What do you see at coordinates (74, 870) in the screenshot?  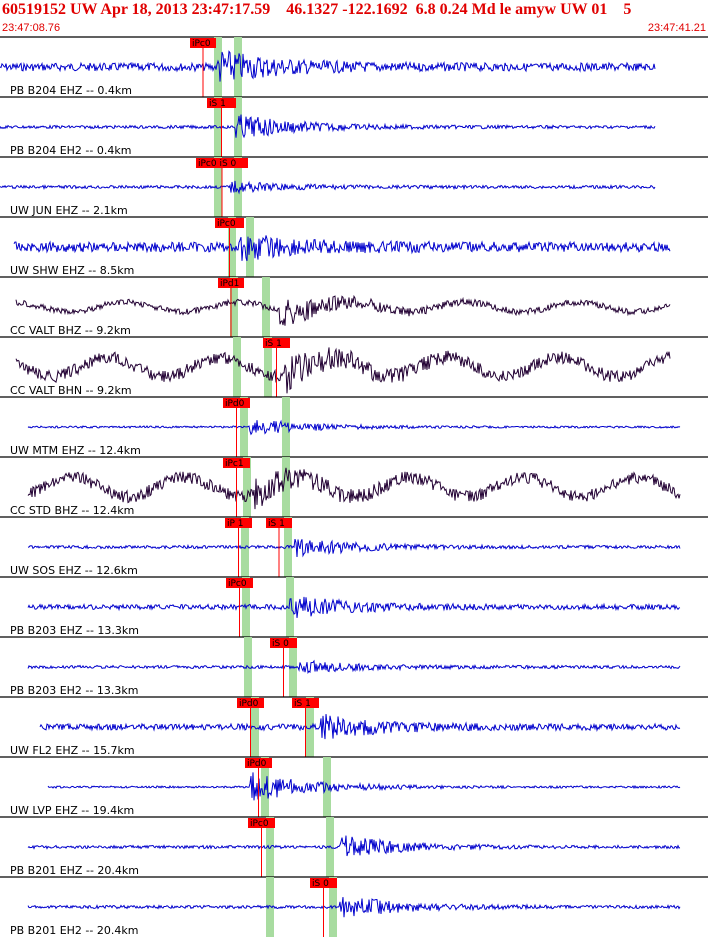 I see `station-label: PB B201 EHZ -- 20.4km` at bounding box center [74, 870].